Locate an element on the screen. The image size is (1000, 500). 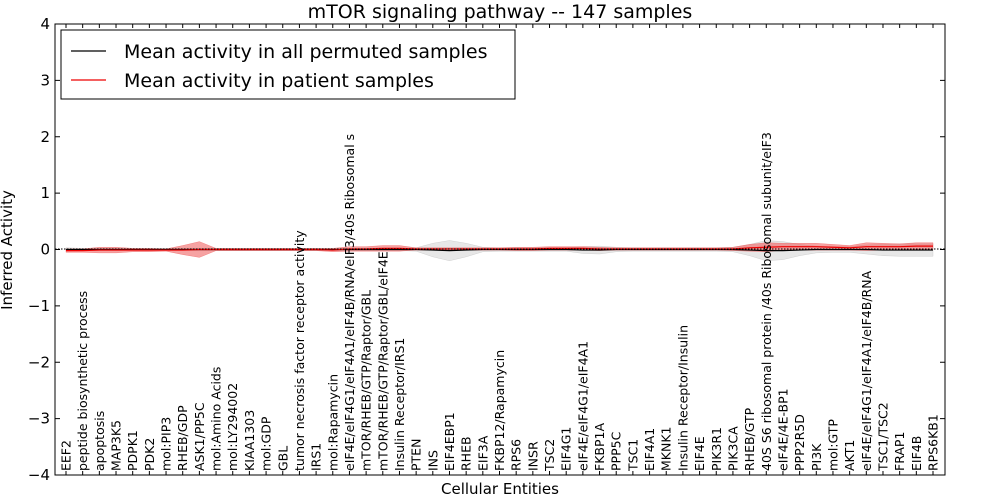
x-tick-label: FKBP12/Rapamycin is located at coordinates (499, 410).